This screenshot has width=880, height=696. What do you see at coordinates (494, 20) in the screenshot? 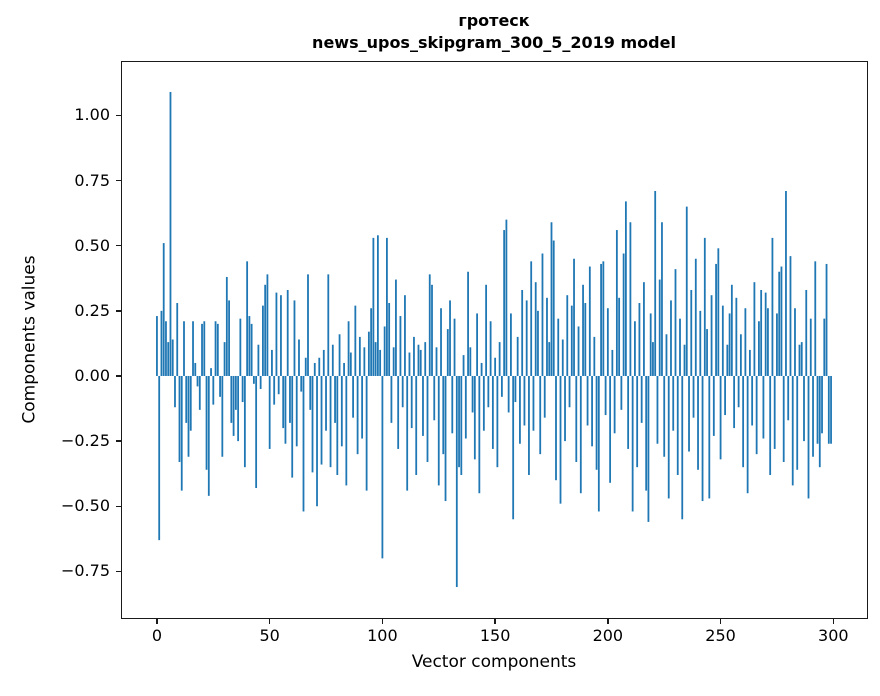
I see `chart-title-line1: гротеск` at bounding box center [494, 20].